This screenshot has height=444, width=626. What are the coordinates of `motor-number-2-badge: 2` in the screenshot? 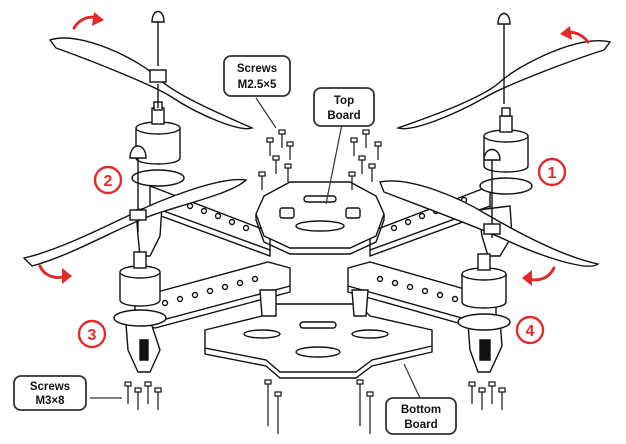 It's located at (108, 180).